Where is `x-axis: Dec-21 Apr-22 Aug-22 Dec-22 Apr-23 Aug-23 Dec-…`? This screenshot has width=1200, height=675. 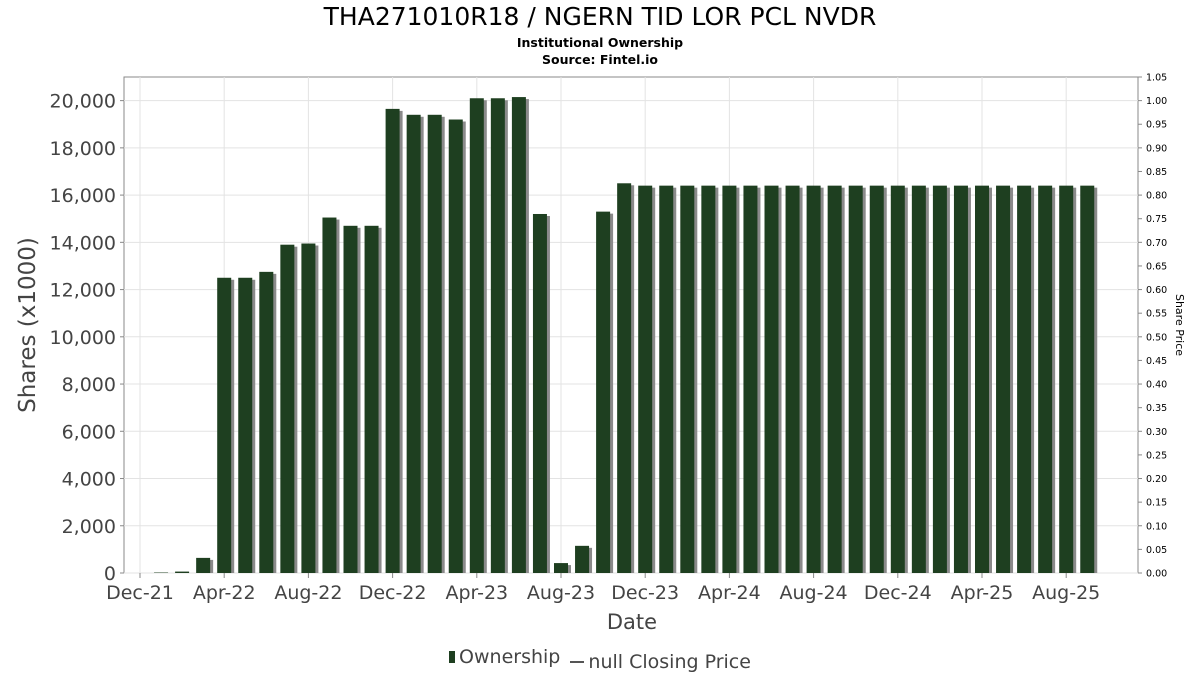 x-axis: Dec-21 Apr-22 Aug-22 Dec-22 Apr-23 Aug-23 Dec-… is located at coordinates (603, 588).